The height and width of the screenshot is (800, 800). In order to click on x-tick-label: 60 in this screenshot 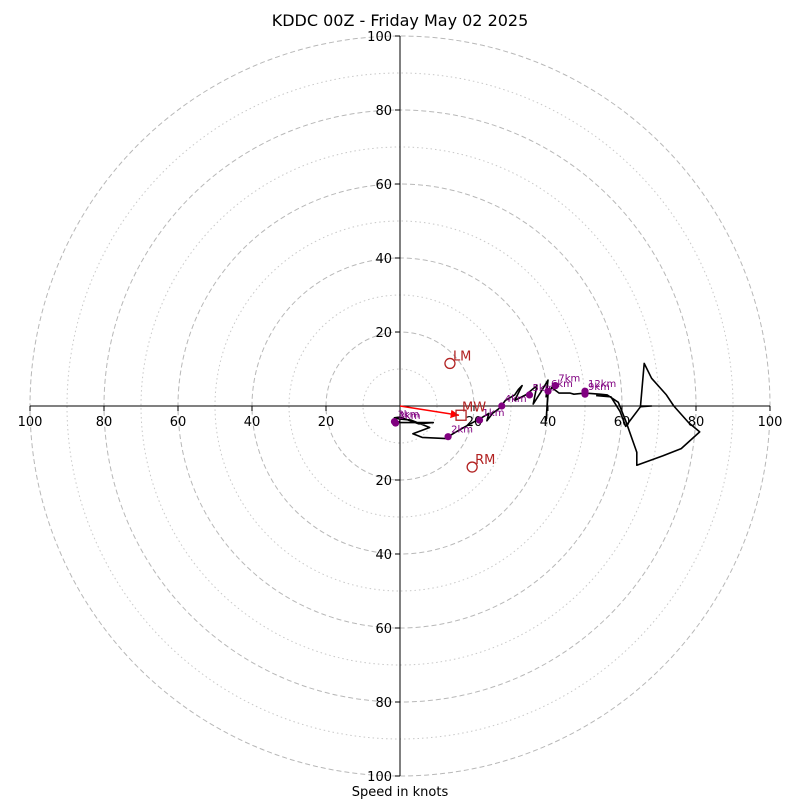, I will do `click(178, 422)`.